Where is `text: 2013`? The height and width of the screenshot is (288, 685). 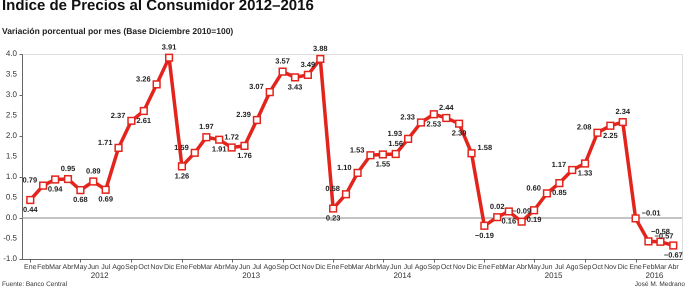 text: 2013 is located at coordinates (251, 275).